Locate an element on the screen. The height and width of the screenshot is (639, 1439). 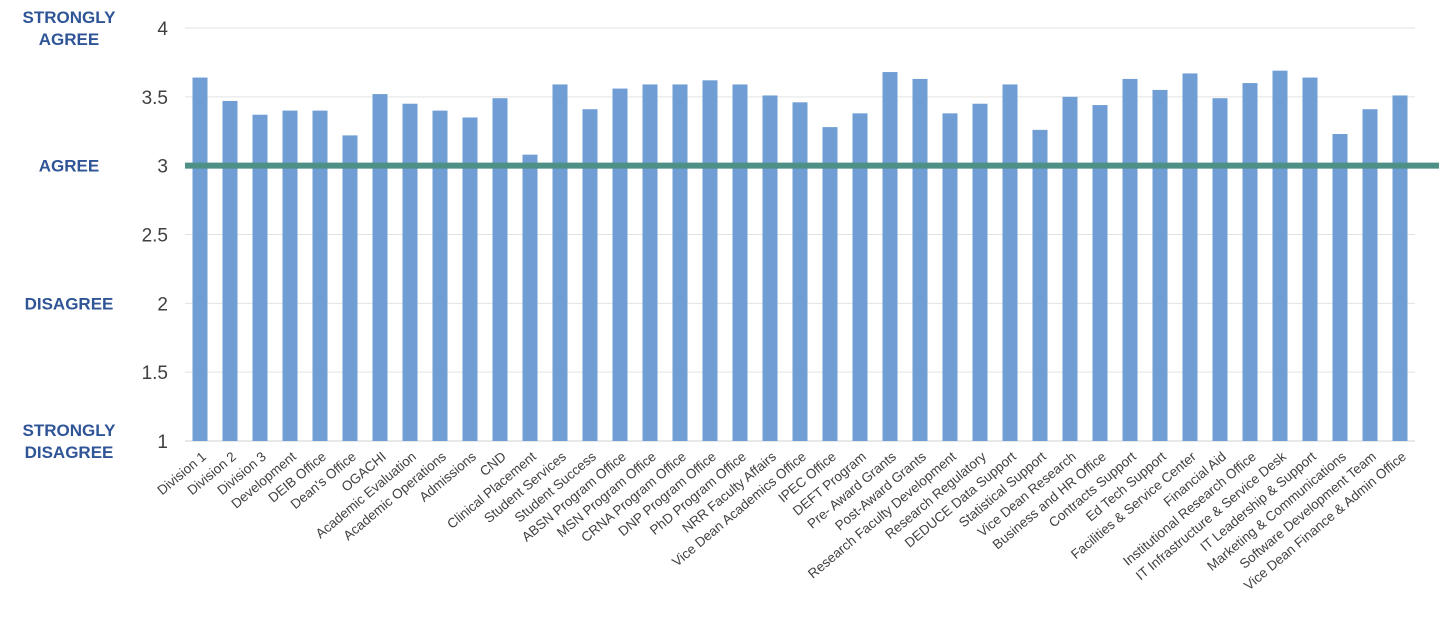
y-tick-label: 3.5 is located at coordinates (155, 98).